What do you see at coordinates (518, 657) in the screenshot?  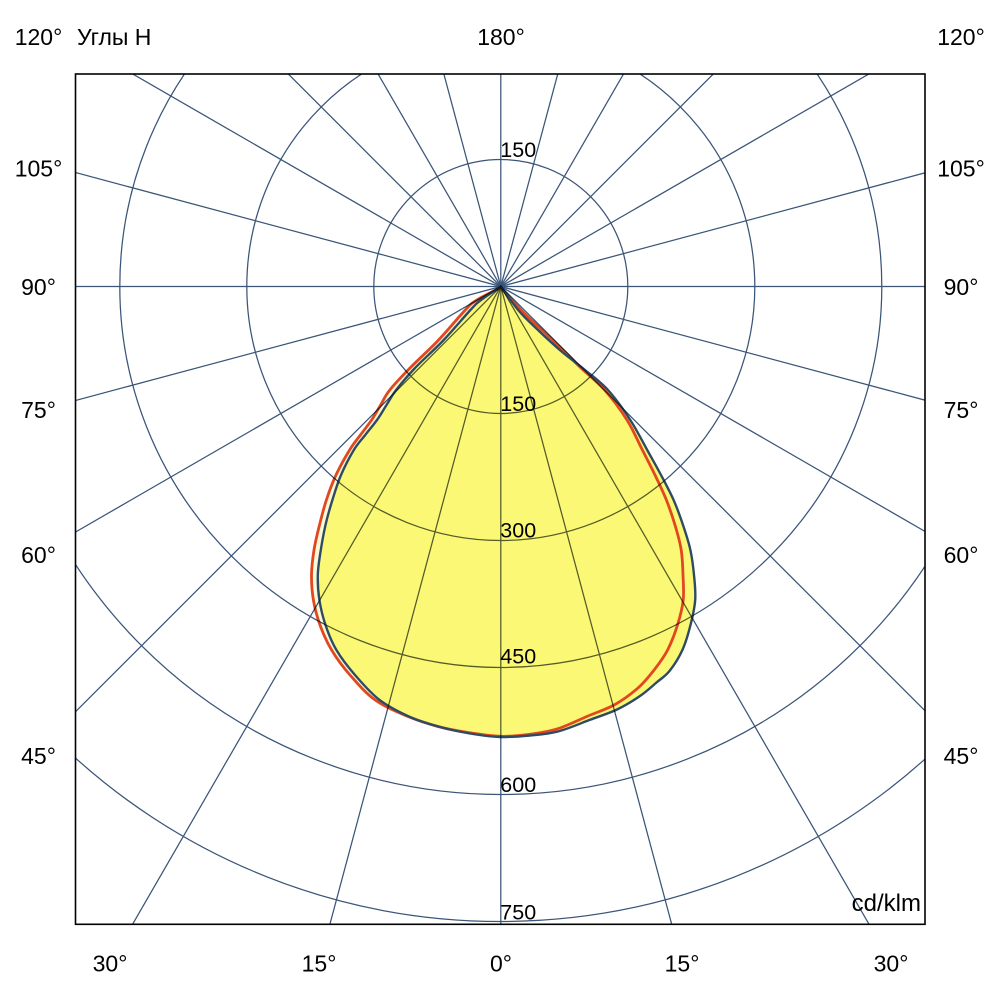 I see `svg-text: 450` at bounding box center [518, 657].